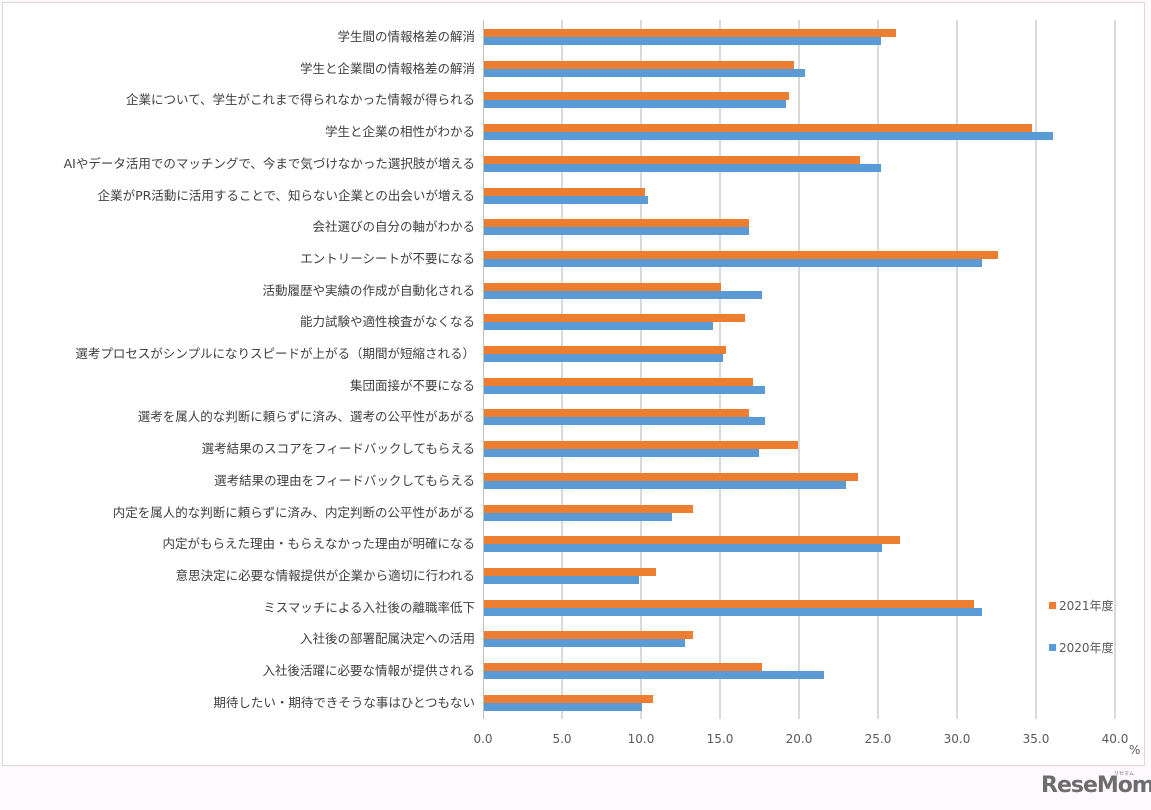 This screenshot has width=1151, height=810. I want to click on x-tick-label: 25.0, so click(878, 739).